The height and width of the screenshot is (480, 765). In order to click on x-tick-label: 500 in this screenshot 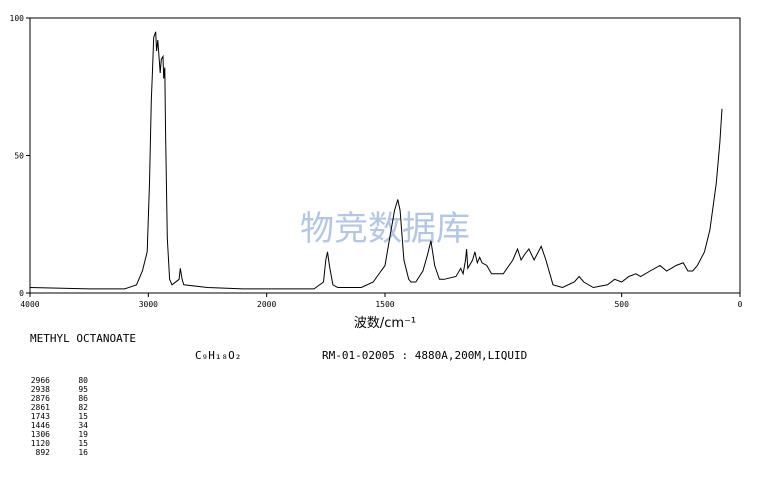, I will do `click(621, 304)`.